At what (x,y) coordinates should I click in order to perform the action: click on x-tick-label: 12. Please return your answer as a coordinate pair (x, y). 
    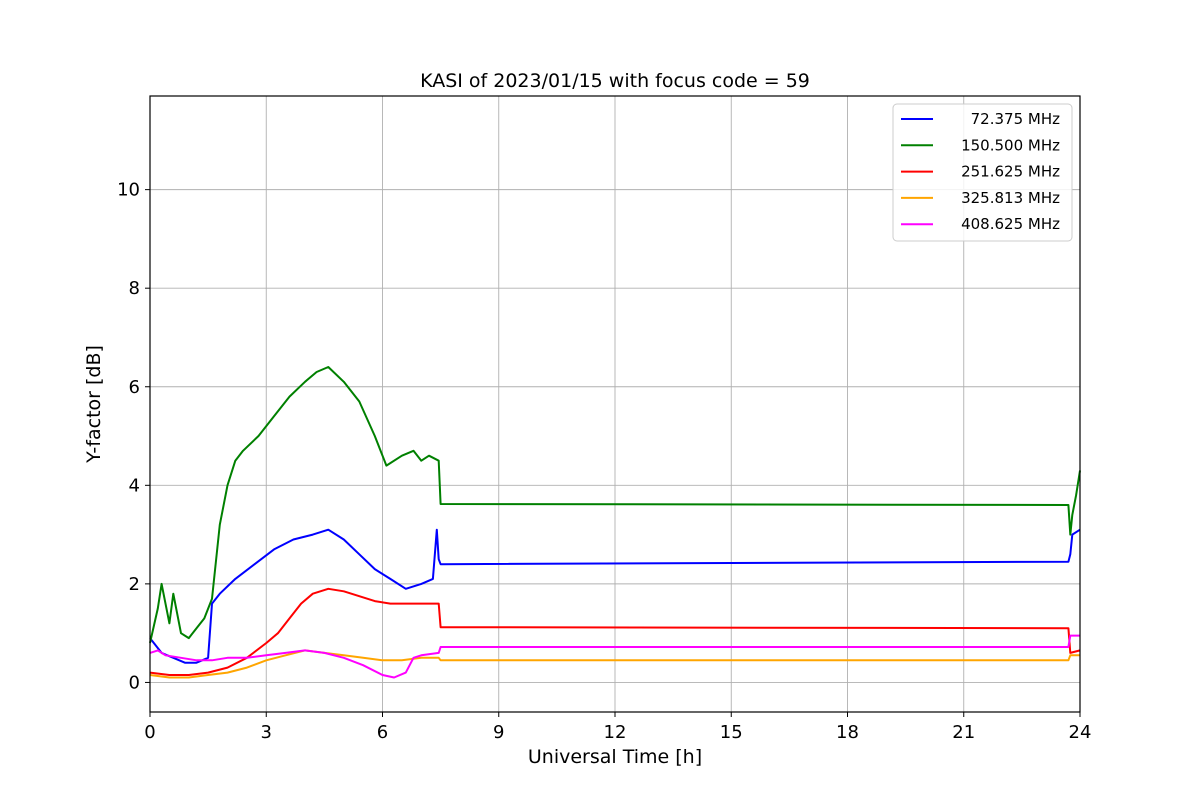
    Looking at the image, I should click on (615, 732).